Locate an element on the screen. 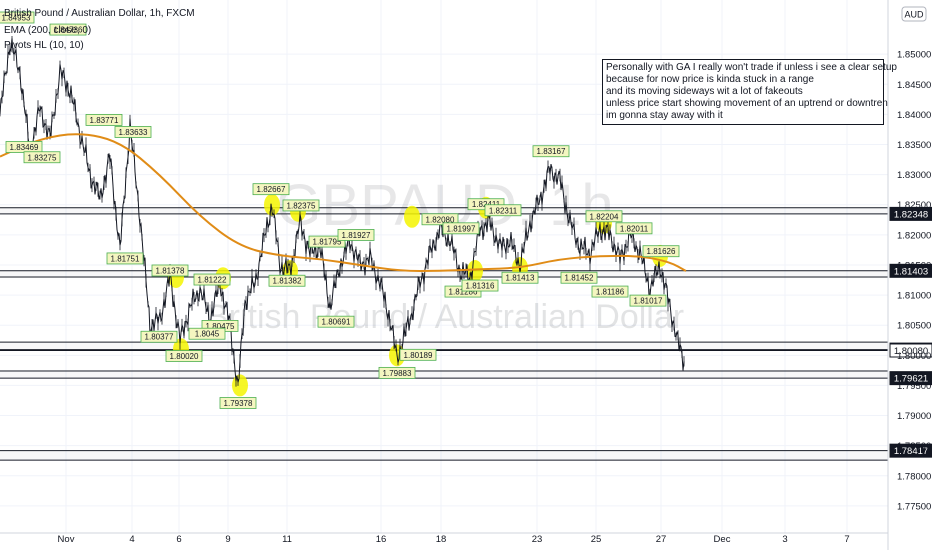 This screenshot has height=550, width=932. price-tick-label: 1.77500 is located at coordinates (914, 506).